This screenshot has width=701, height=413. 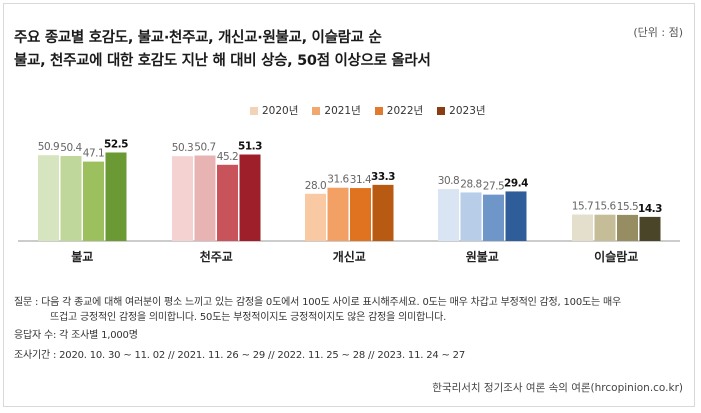 I want to click on data-label-wonbulgyo-2020년: 30.8, so click(x=448, y=181).